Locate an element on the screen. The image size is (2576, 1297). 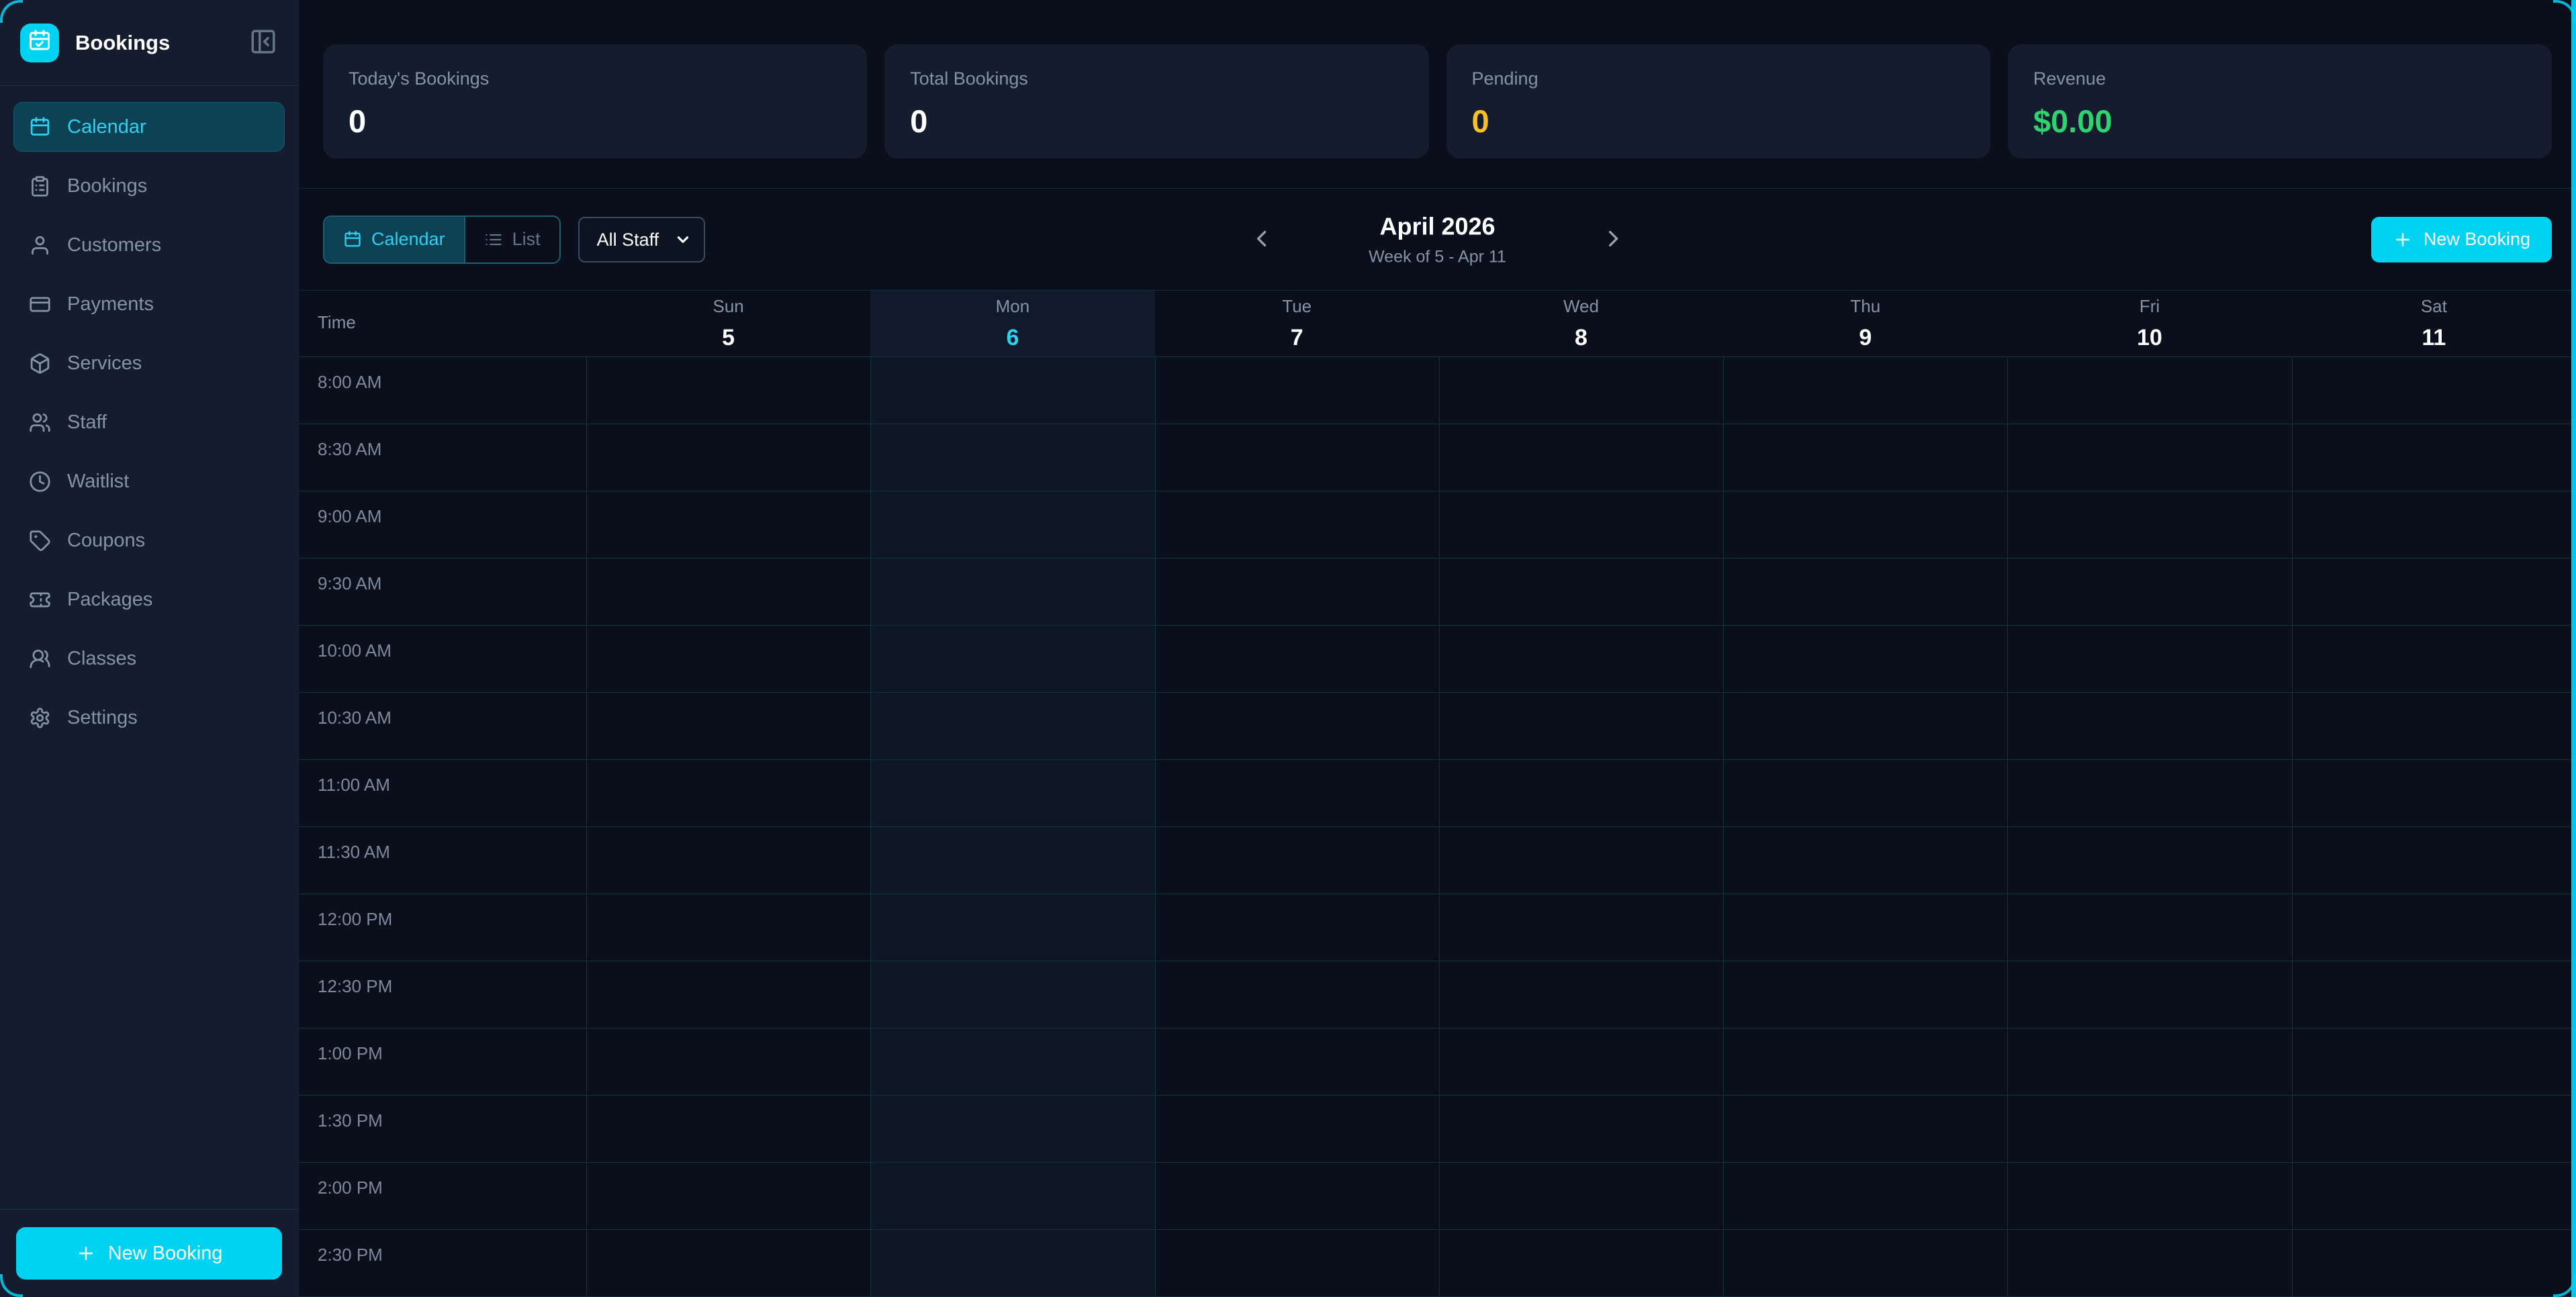
sidebar-item-bookings: Bookings is located at coordinates (149, 186).